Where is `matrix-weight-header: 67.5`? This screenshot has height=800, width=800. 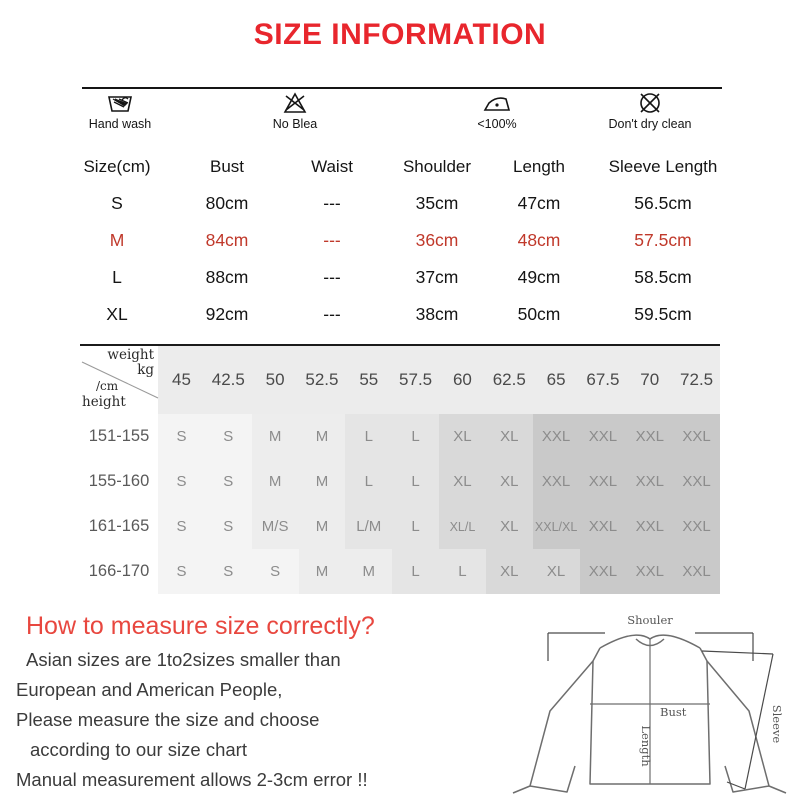
matrix-weight-header: 67.5 is located at coordinates (603, 380).